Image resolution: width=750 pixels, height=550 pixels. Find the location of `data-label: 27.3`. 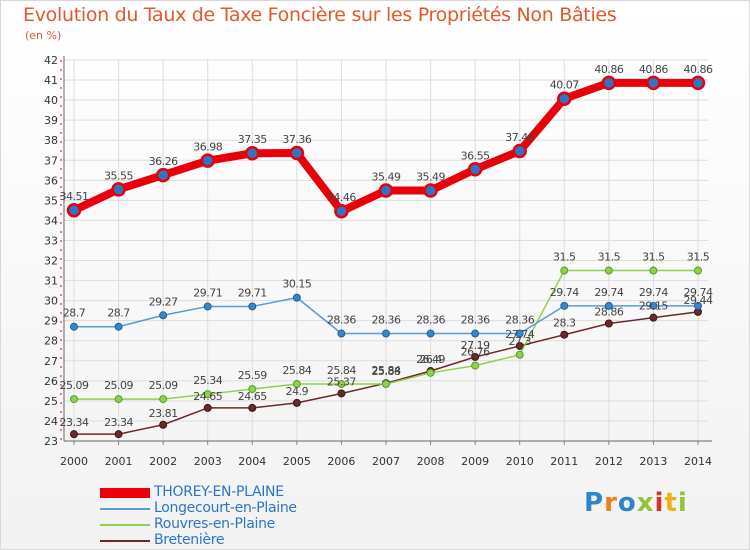

data-label: 27.3 is located at coordinates (519, 341).